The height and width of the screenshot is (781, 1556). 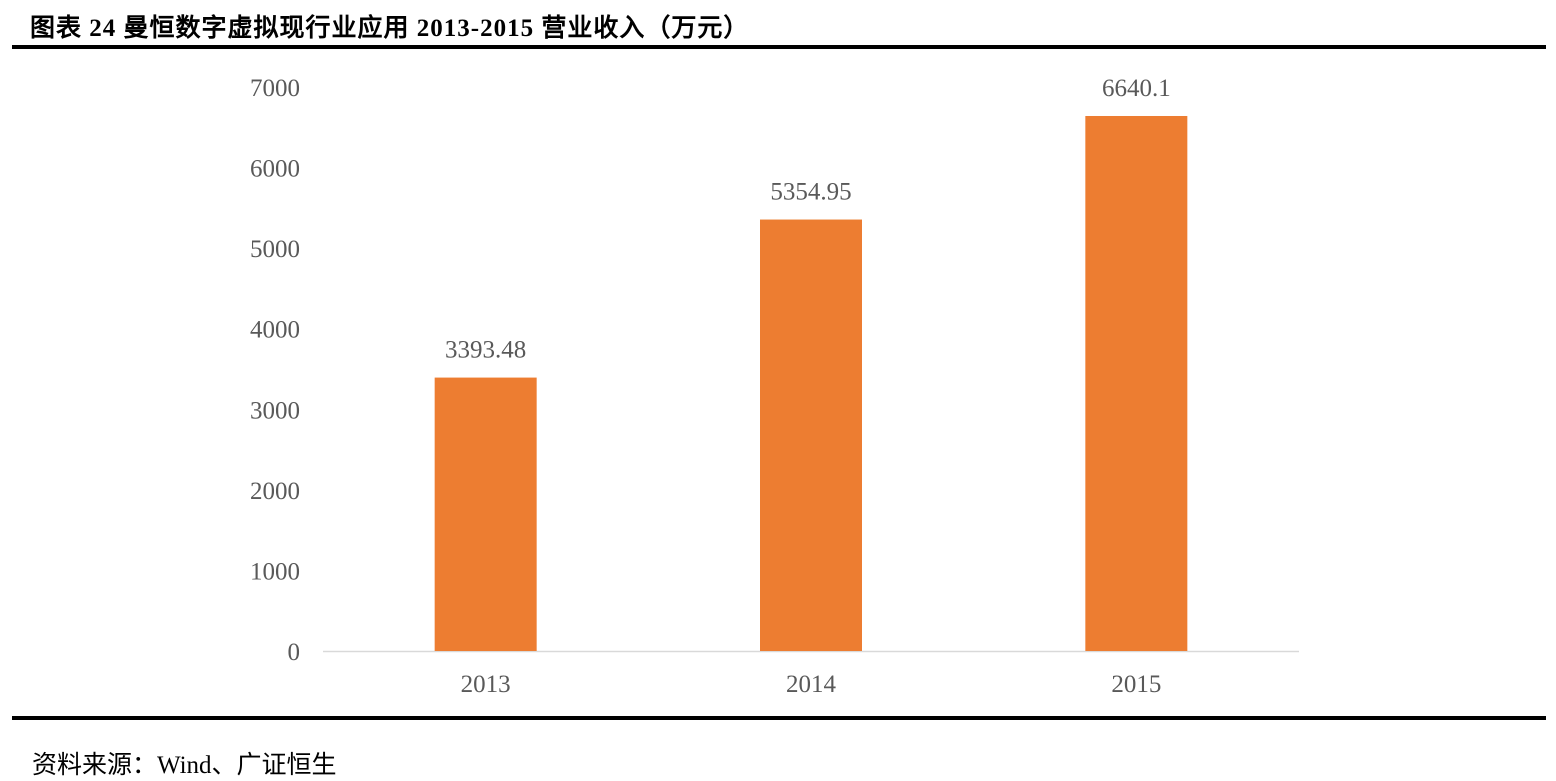 I want to click on data-label: 6640.1, so click(x=1136, y=88).